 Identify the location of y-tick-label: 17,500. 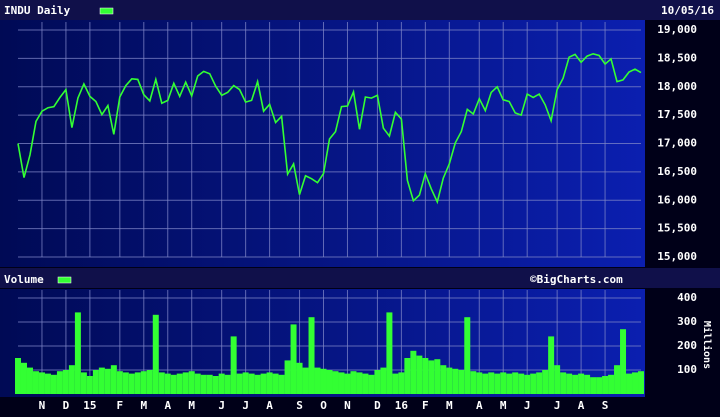
(677, 114).